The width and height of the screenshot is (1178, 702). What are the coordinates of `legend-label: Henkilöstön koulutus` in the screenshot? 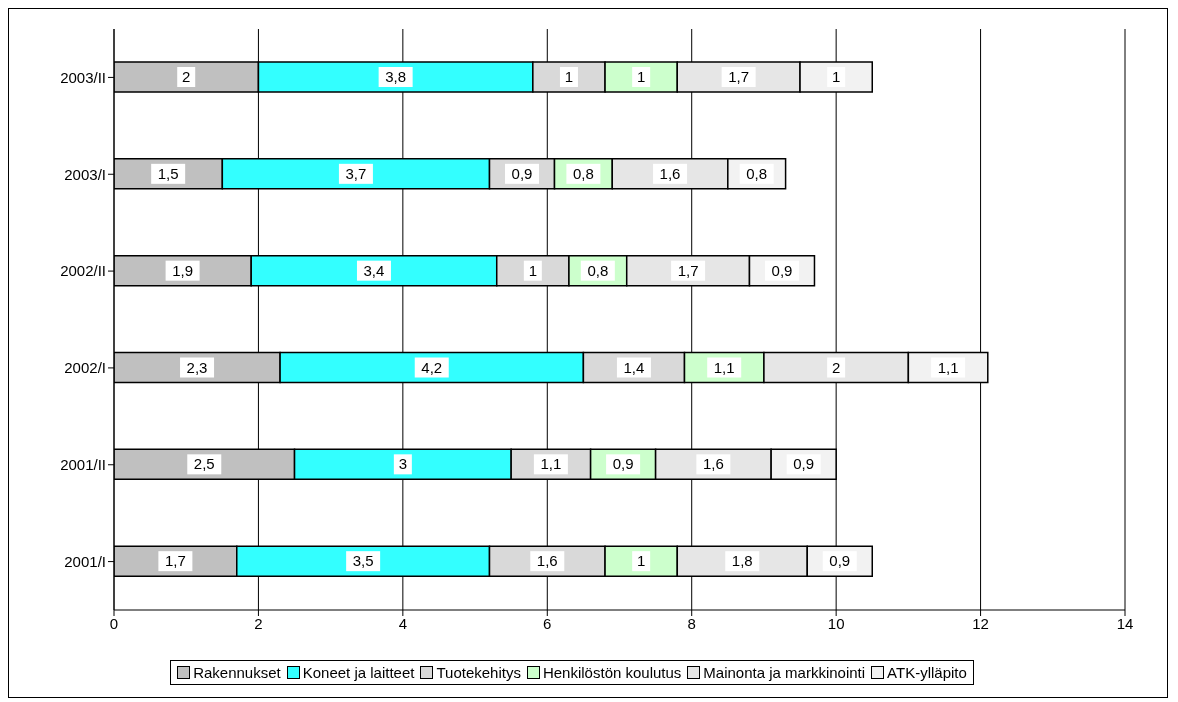 It's located at (611, 672).